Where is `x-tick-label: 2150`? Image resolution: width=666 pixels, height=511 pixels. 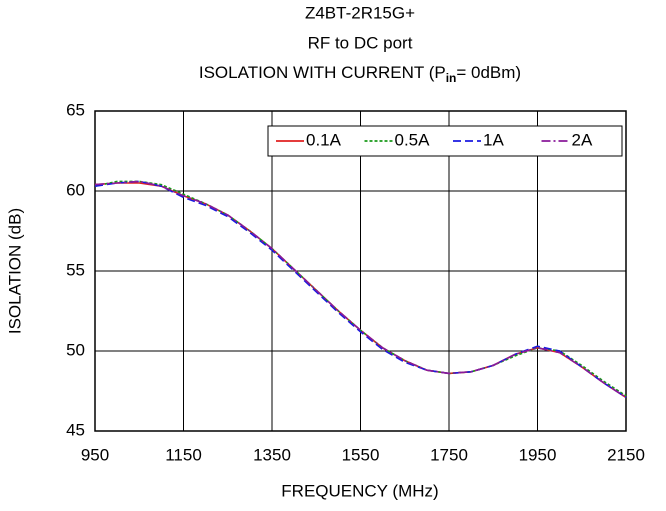
x-tick-label: 2150 is located at coordinates (626, 454).